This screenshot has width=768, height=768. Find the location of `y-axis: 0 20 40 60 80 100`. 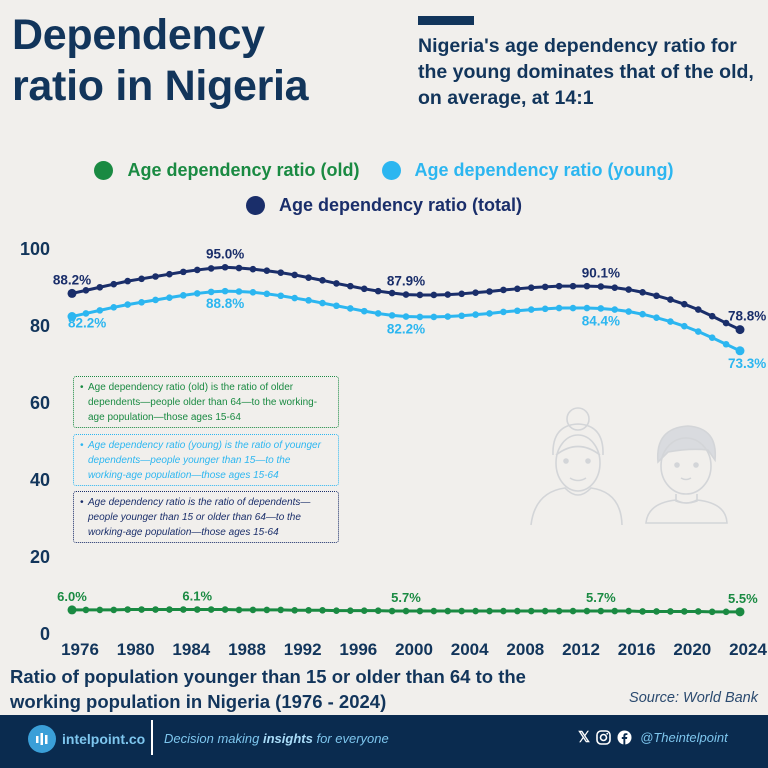

y-axis: 0 20 40 60 80 100 is located at coordinates (35, 441).